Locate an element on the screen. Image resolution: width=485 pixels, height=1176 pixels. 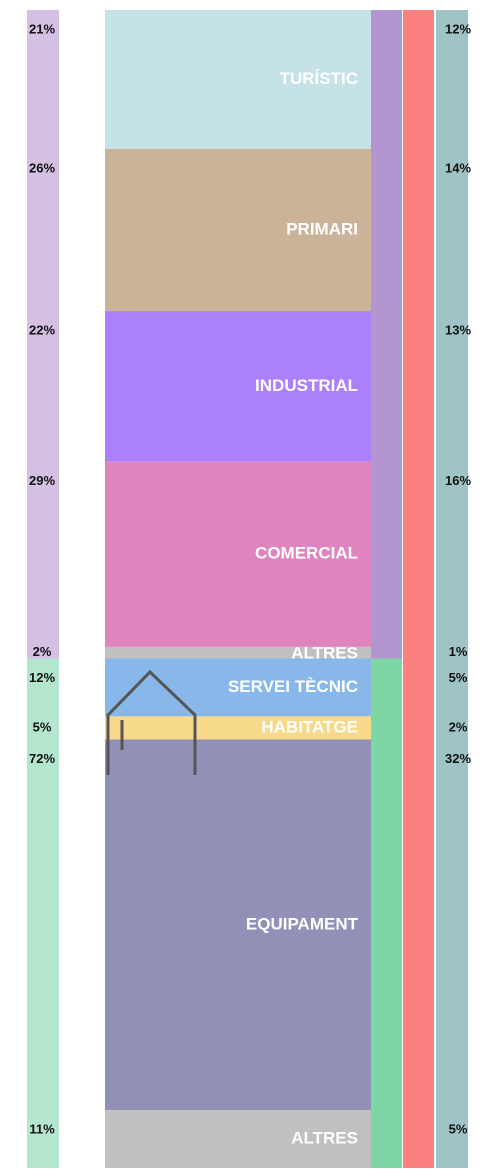
group-pct: 29% is located at coordinates (42, 480).